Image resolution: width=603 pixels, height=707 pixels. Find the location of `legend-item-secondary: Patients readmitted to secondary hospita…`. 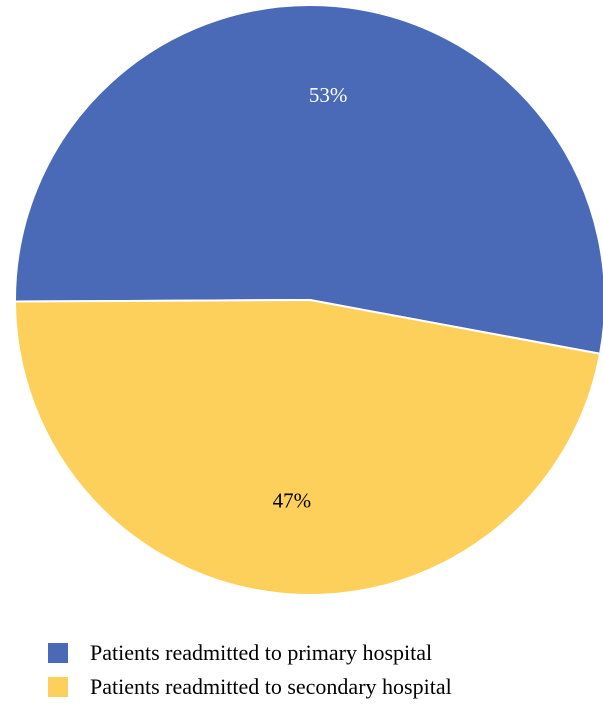

legend-item-secondary: Patients readmitted to secondary hospita… is located at coordinates (250, 687).